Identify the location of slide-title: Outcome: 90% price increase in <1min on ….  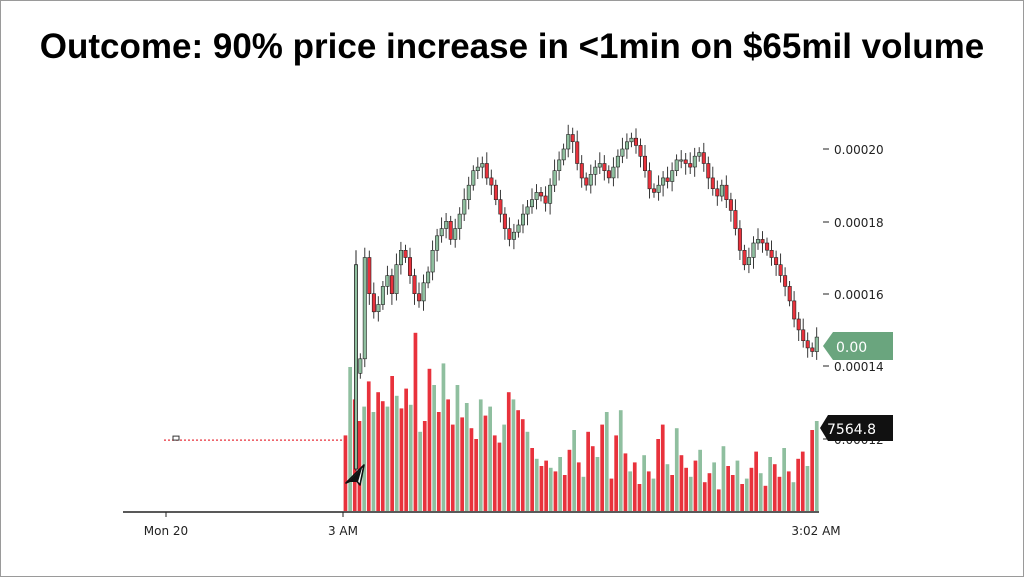
(512, 46).